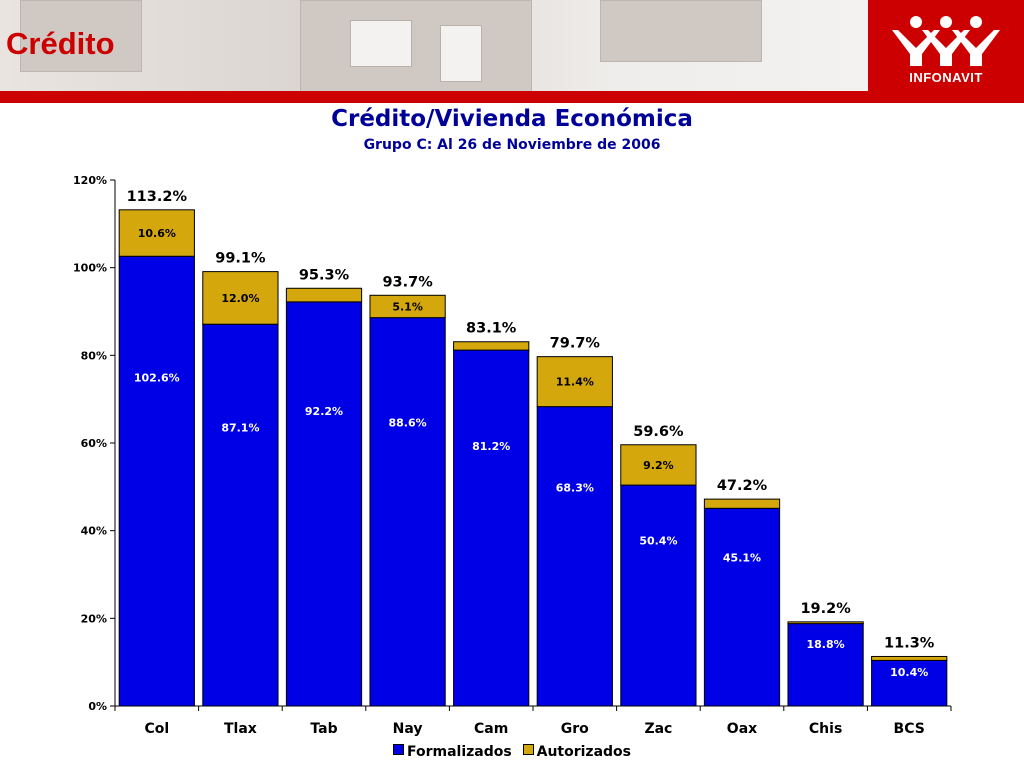 The image size is (1024, 768). What do you see at coordinates (512, 145) in the screenshot?
I see `chart-subtitle: Grupo C: Al 26 de Noviembre de 2006` at bounding box center [512, 145].